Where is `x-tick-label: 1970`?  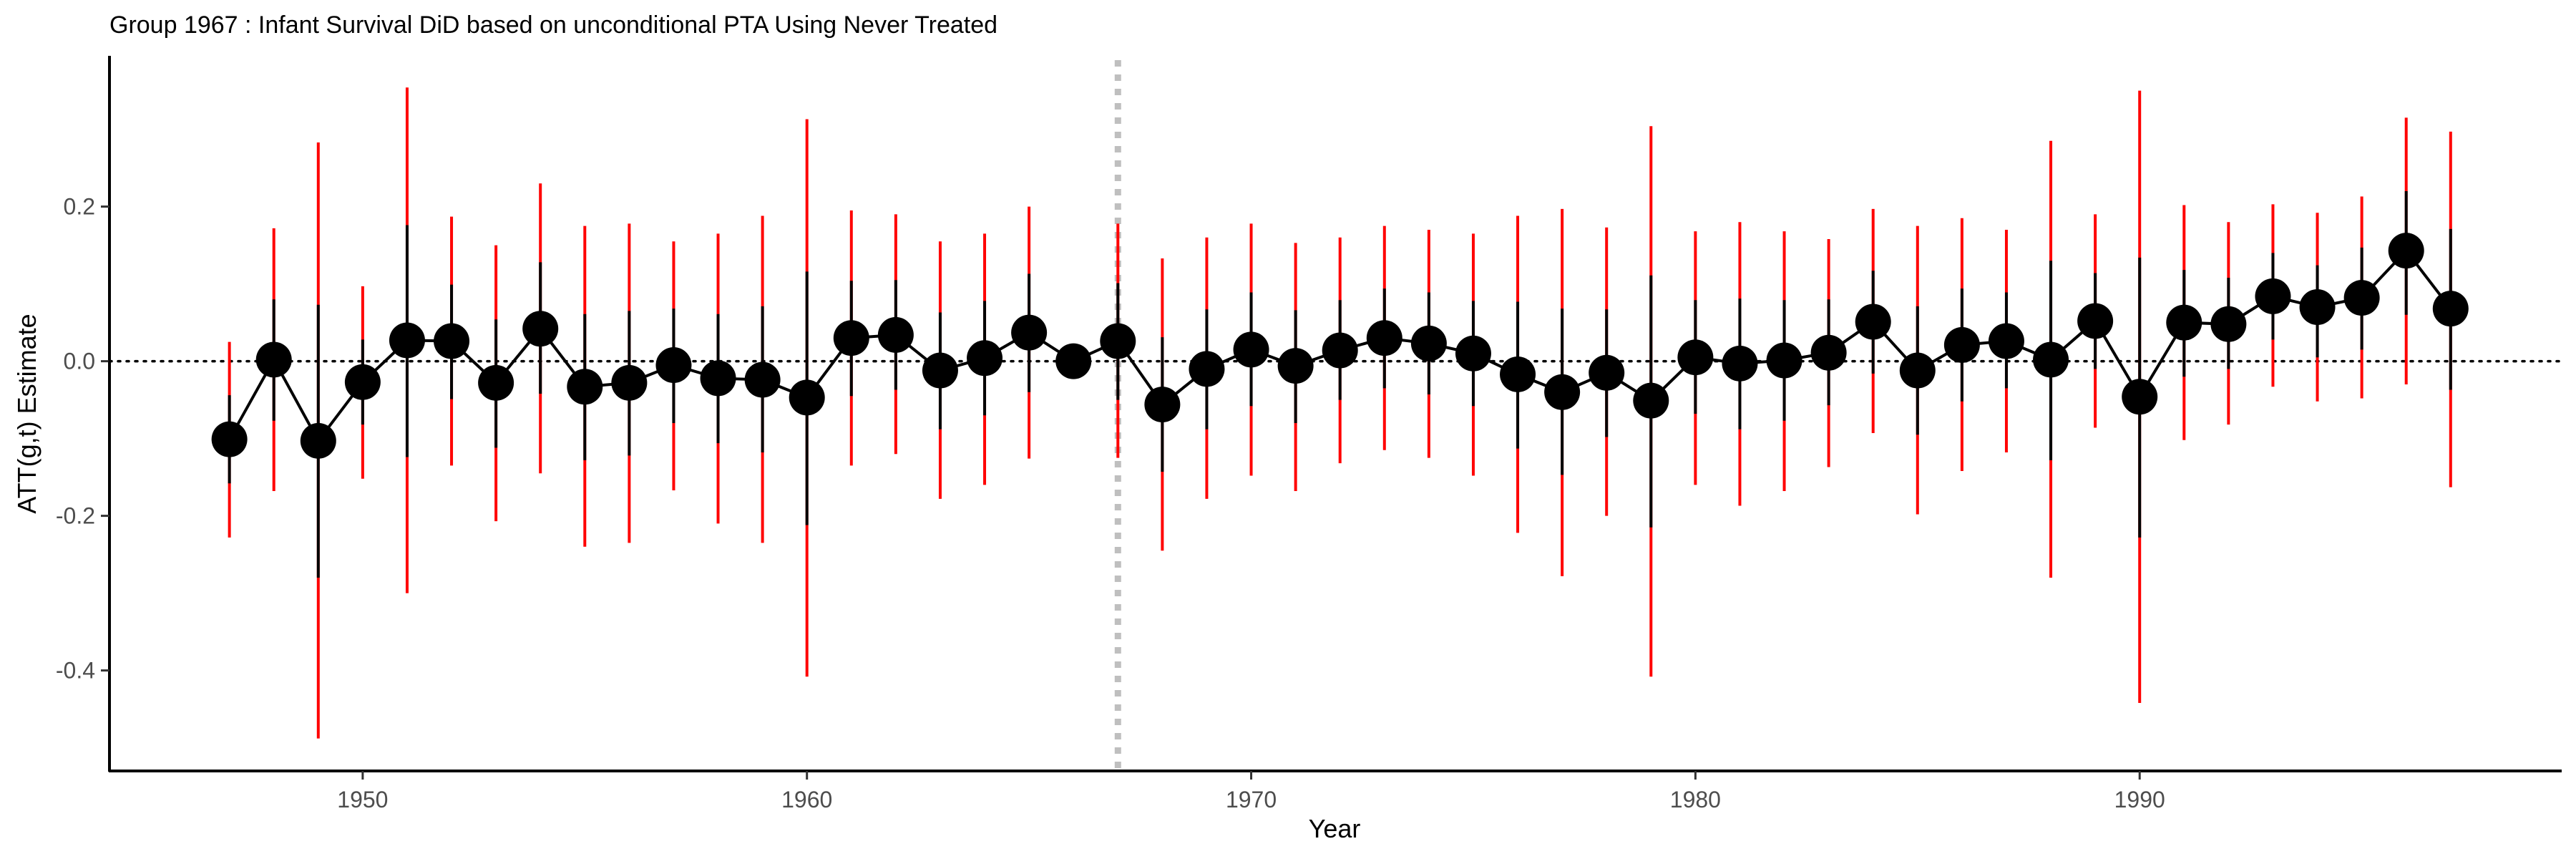
x-tick-label: 1970 is located at coordinates (1251, 799).